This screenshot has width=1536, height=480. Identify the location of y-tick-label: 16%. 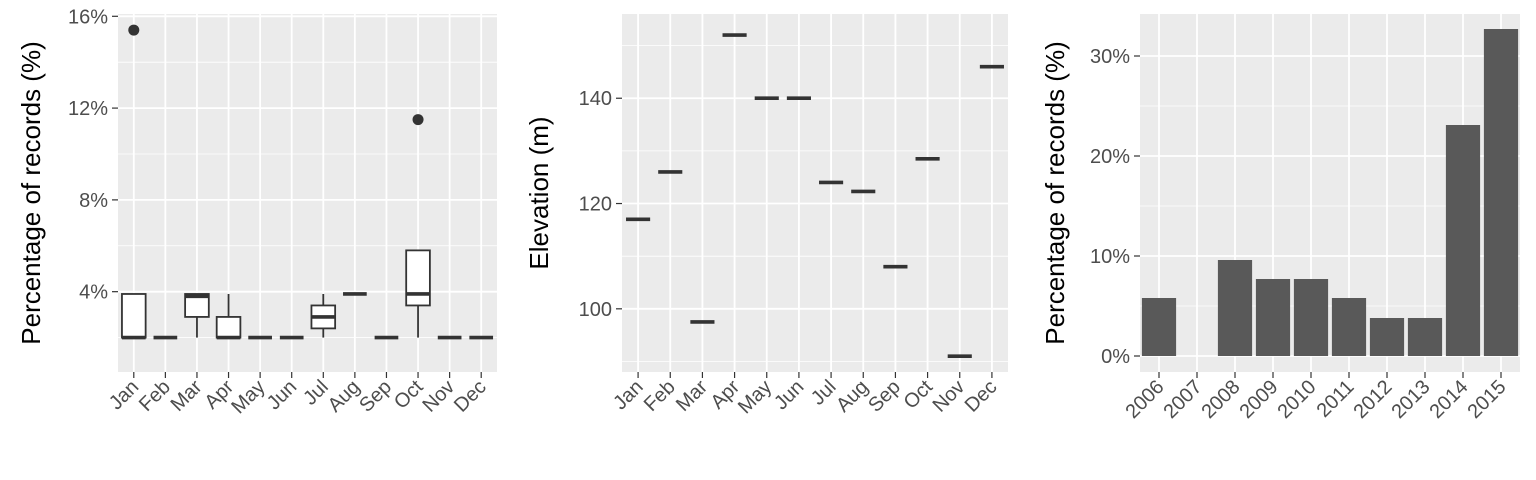
(88, 17).